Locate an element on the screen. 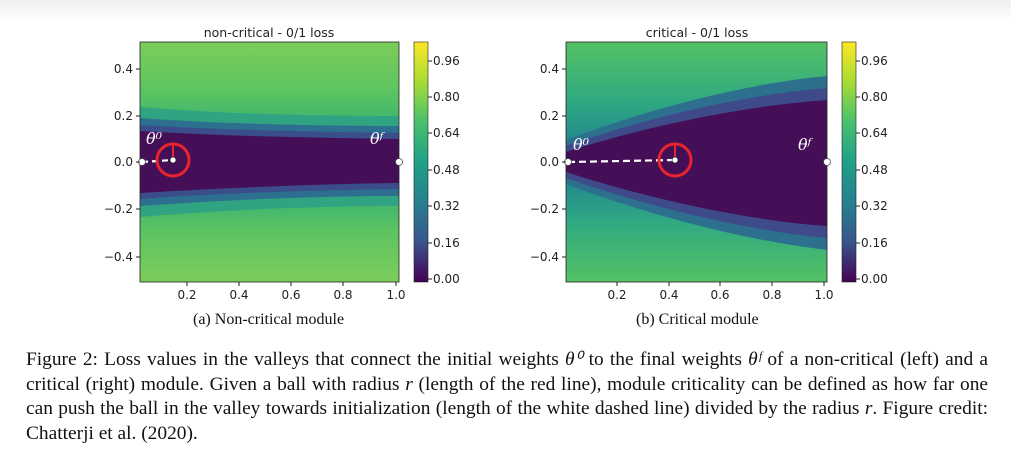  panel-b-x-tick: 0.4 is located at coordinates (668, 295).